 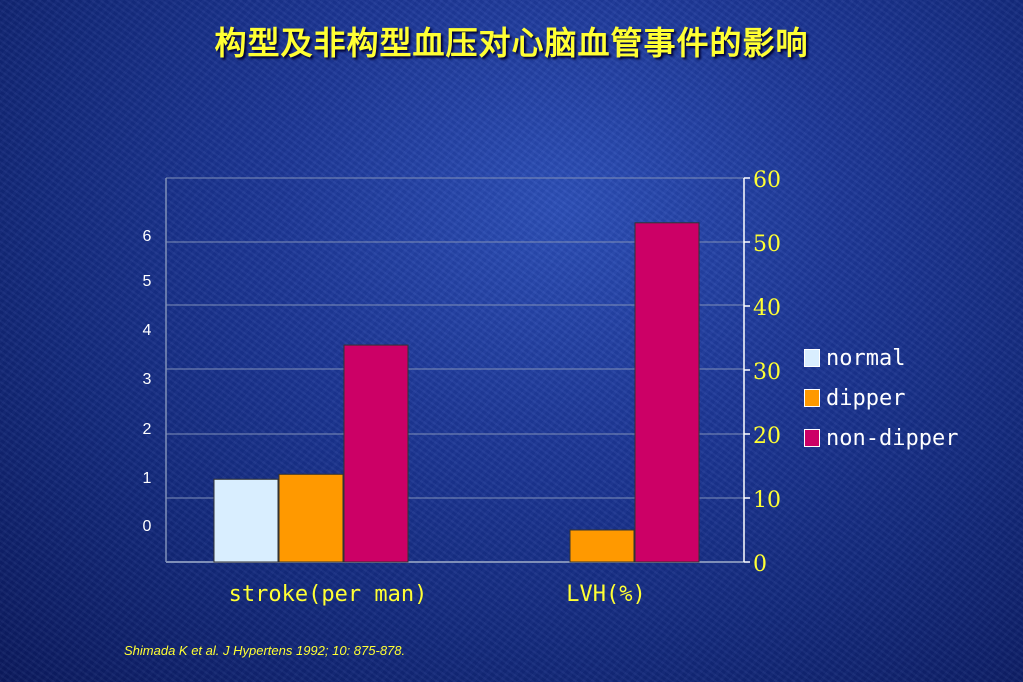 What do you see at coordinates (767, 180) in the screenshot?
I see `right-axis-tick-60: 60` at bounding box center [767, 180].